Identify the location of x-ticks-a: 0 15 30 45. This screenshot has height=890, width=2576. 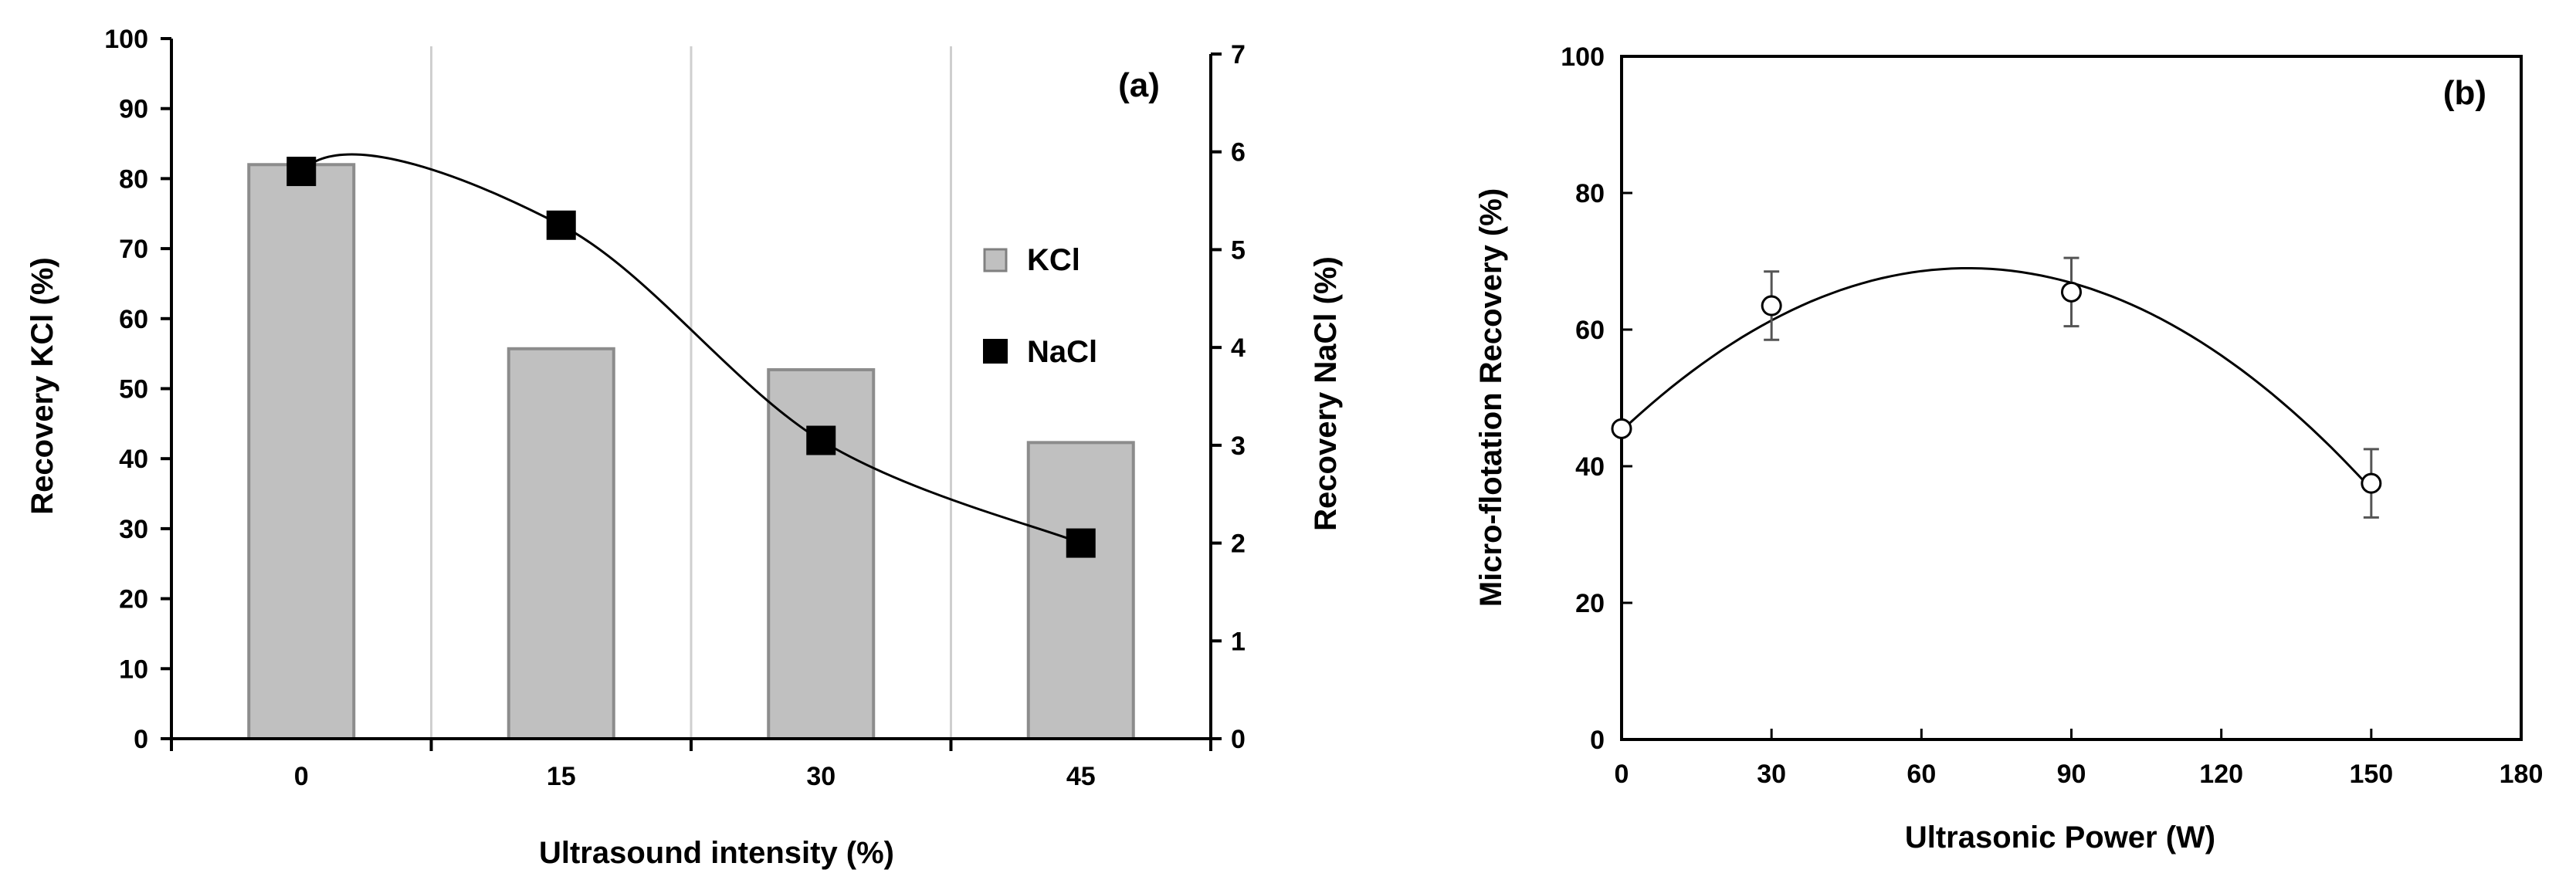
(691, 765).